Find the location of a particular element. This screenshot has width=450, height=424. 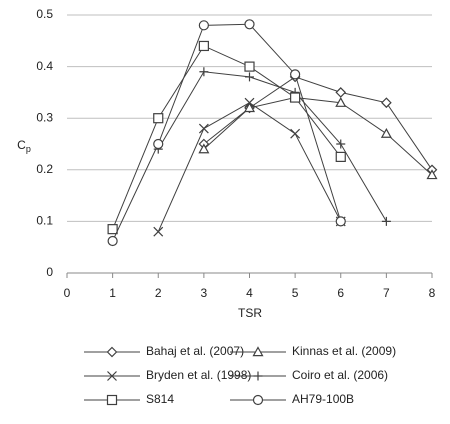

y-tick-label: 0.1 is located at coordinates (44, 221).